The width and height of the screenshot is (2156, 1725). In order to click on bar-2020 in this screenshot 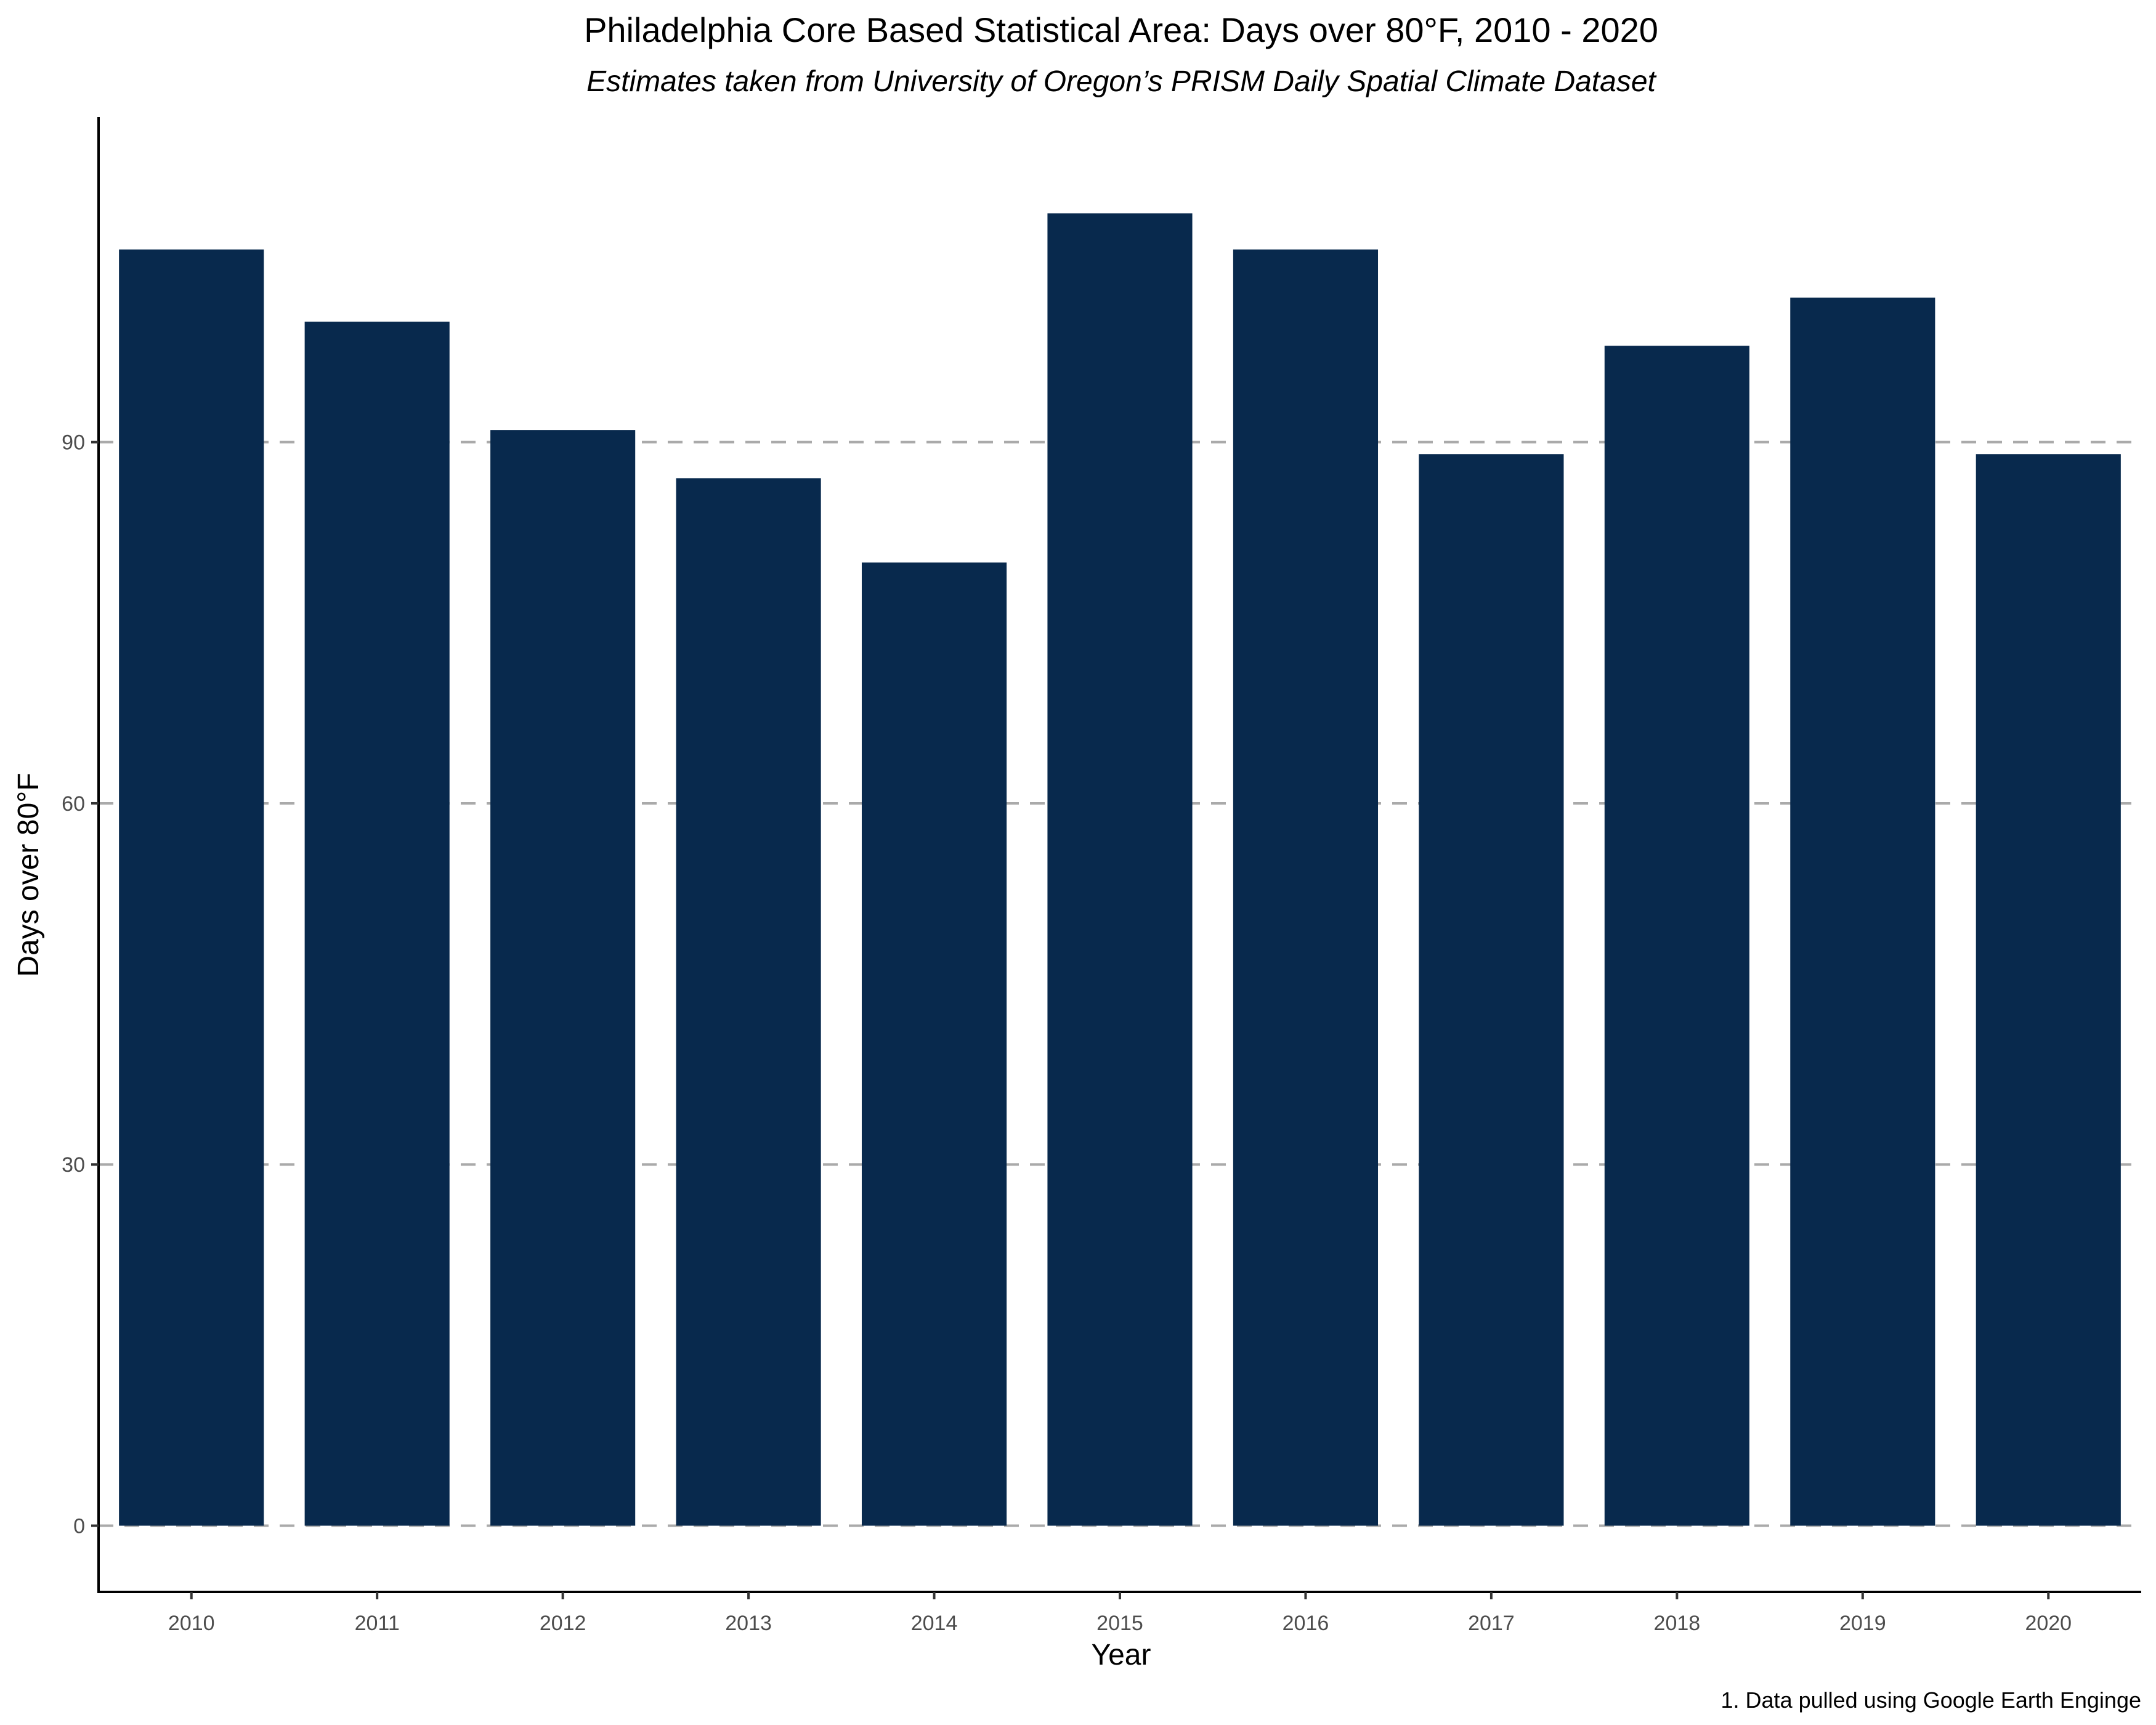, I will do `click(2048, 990)`.